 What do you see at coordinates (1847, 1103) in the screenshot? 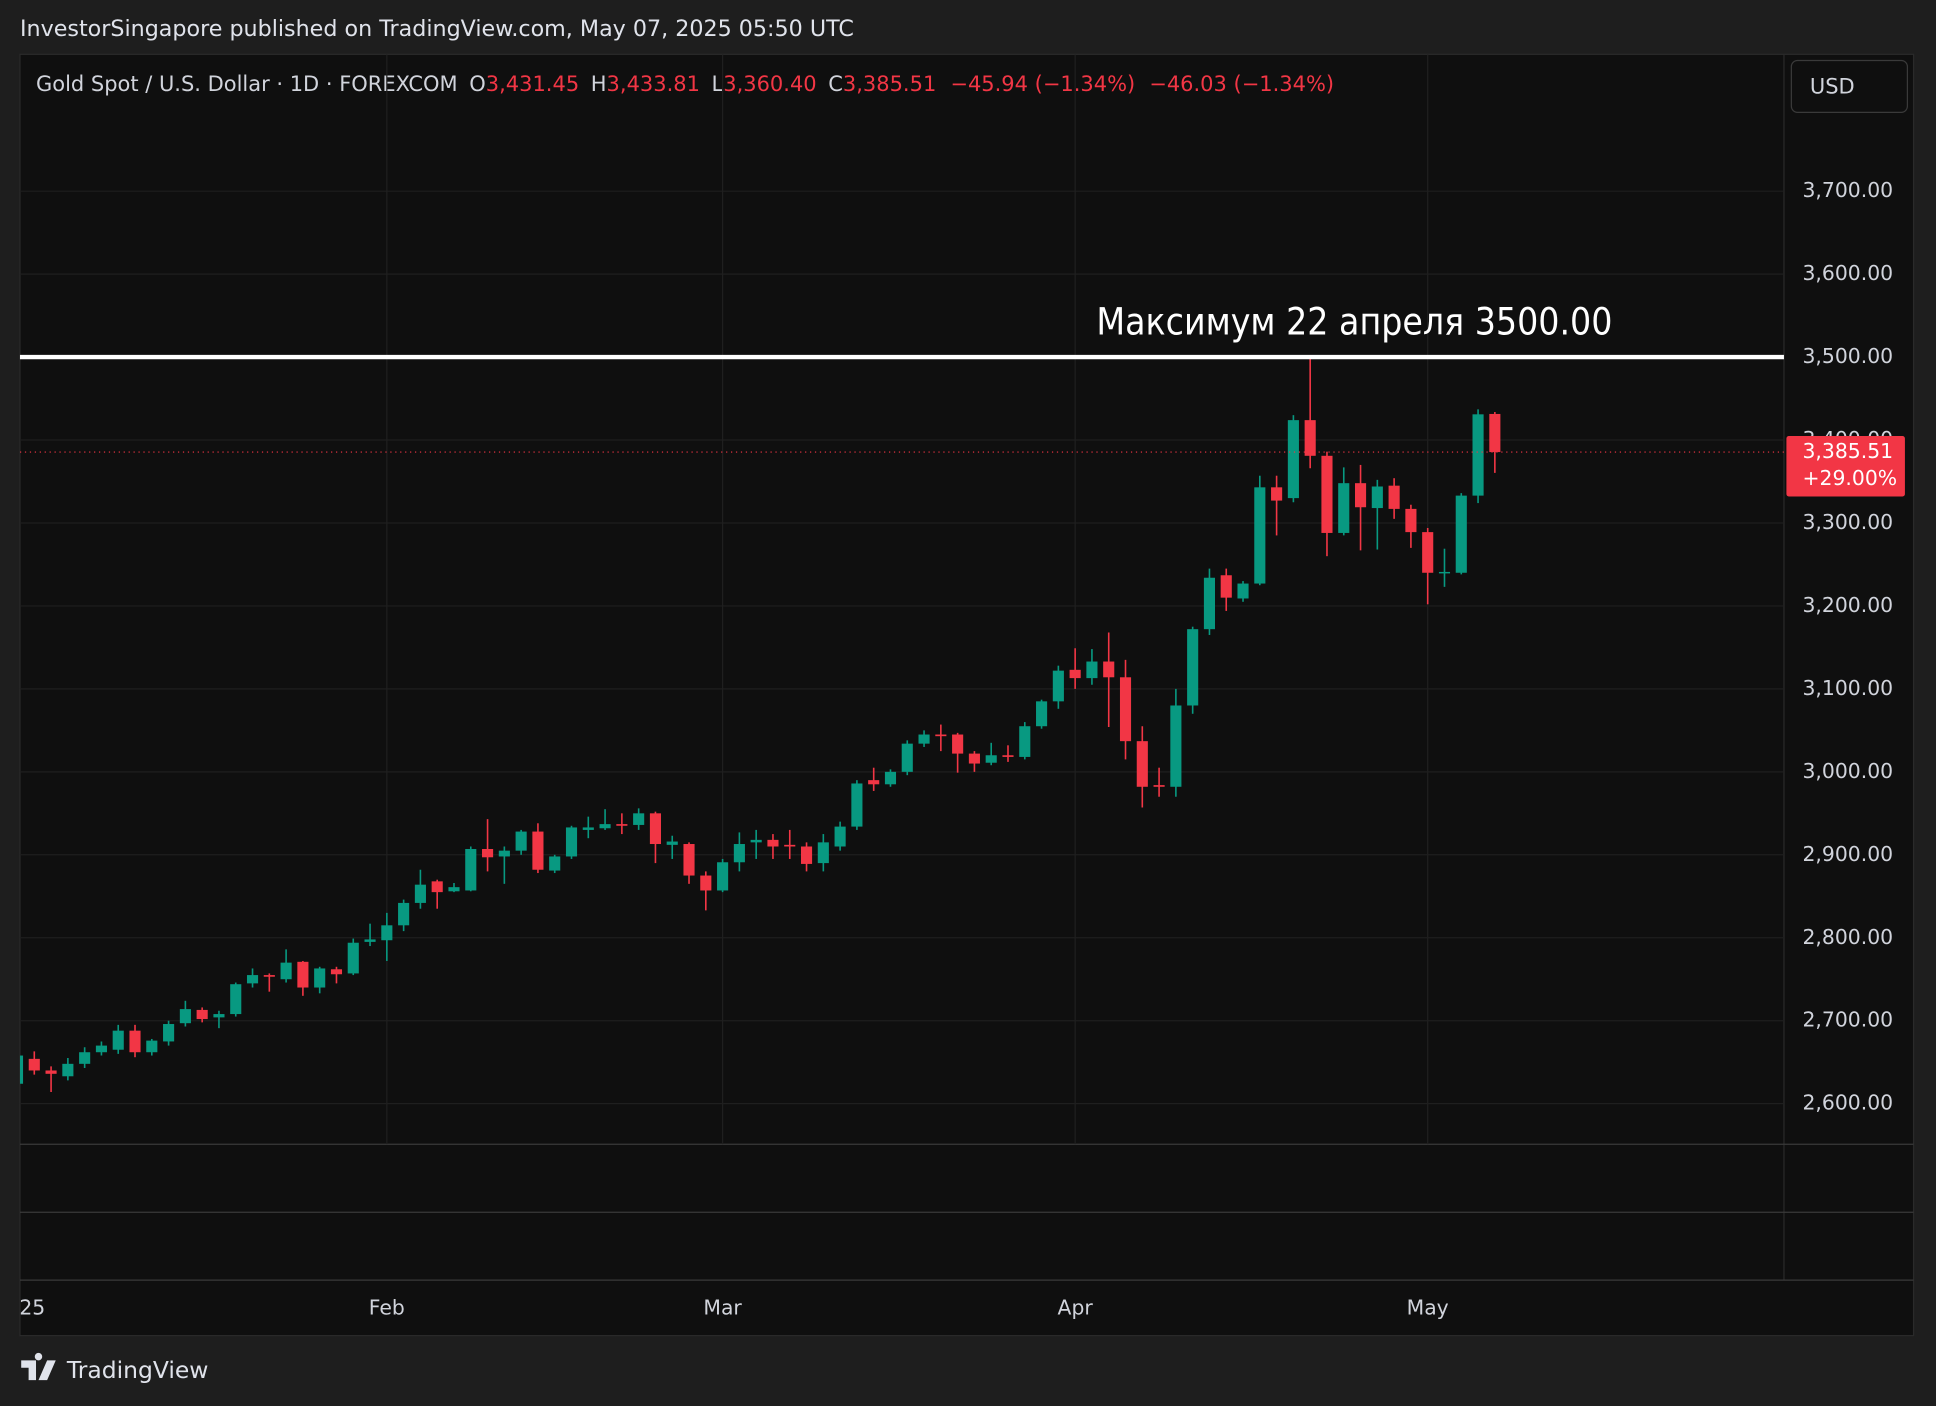
I see `y-tick-label: 2,600.00` at bounding box center [1847, 1103].